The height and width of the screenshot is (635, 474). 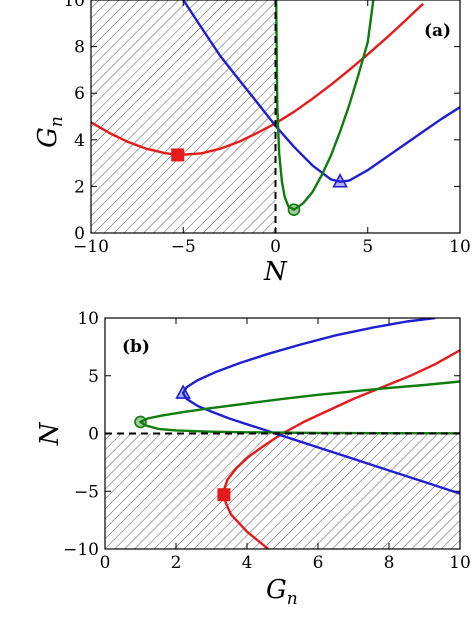 I want to click on b-xtick-label: 4, so click(x=247, y=563).